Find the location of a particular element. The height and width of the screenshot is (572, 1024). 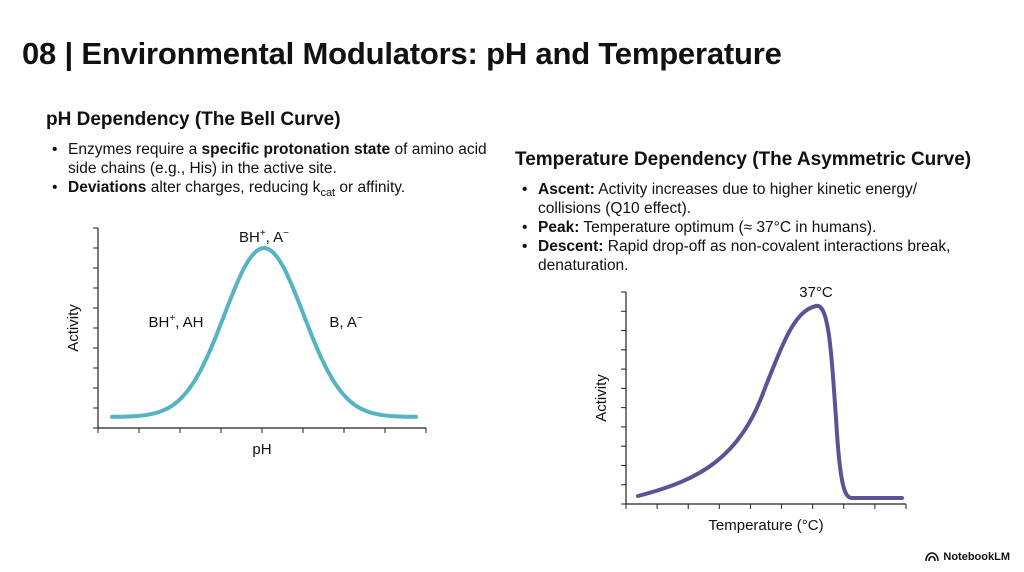

notebooklm-branding: NotebookLM is located at coordinates (967, 557).